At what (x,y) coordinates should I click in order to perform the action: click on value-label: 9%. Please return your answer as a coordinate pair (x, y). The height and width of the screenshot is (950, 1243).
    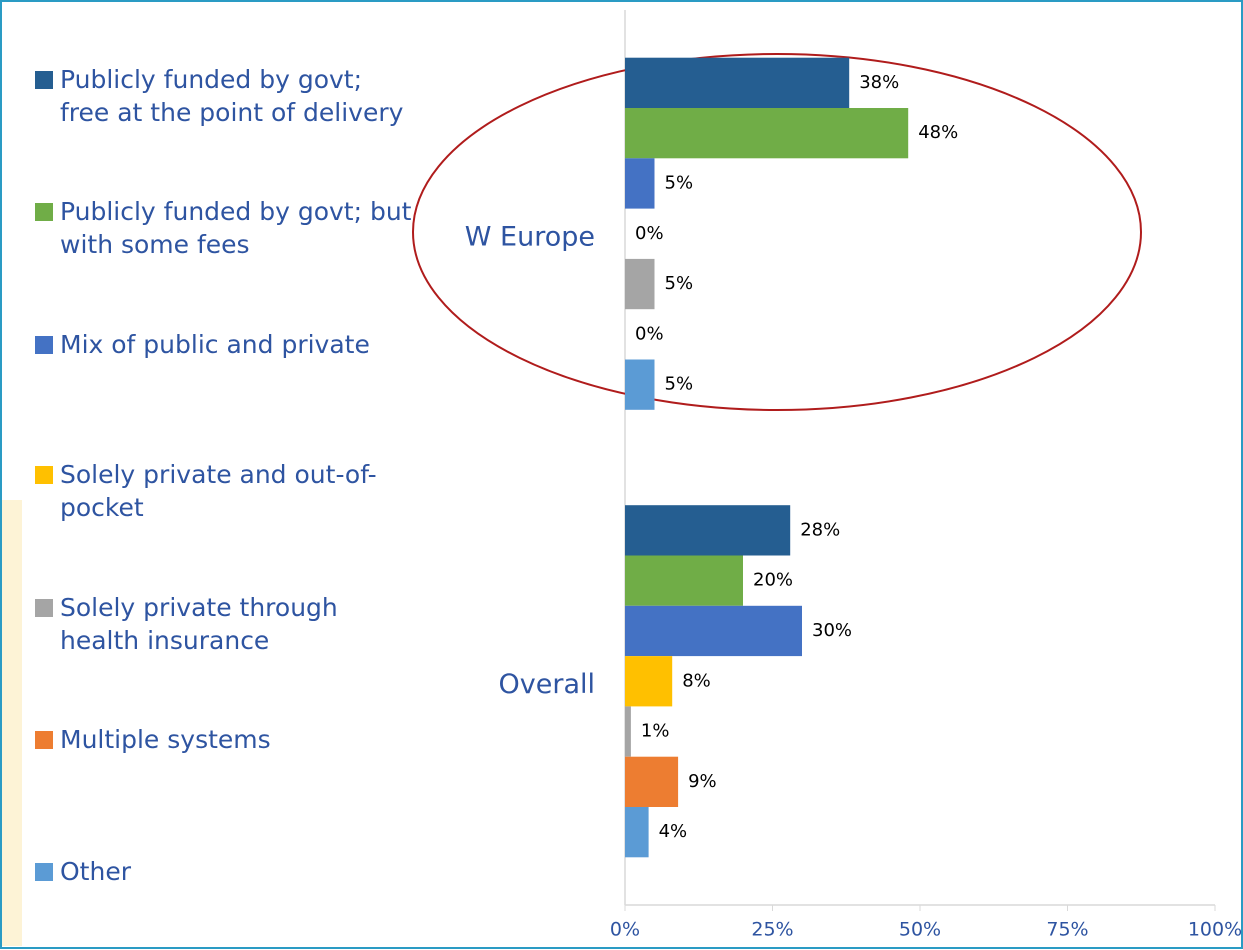
    Looking at the image, I should click on (702, 781).